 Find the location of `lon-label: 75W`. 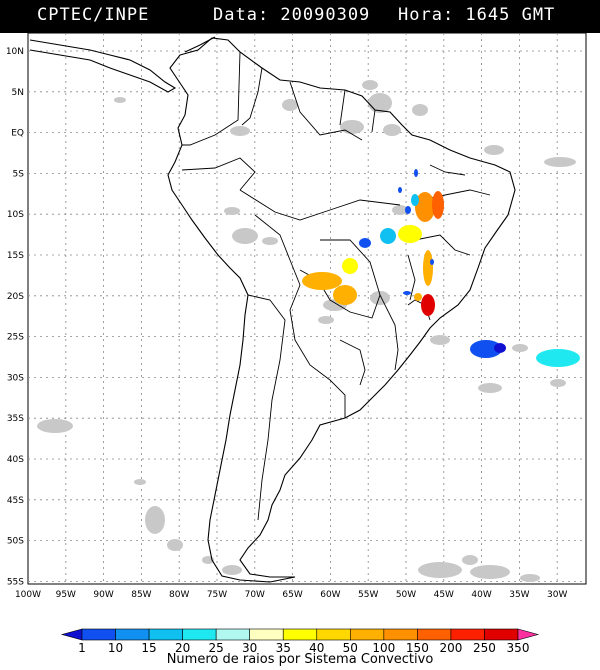

lon-label: 75W is located at coordinates (217, 595).